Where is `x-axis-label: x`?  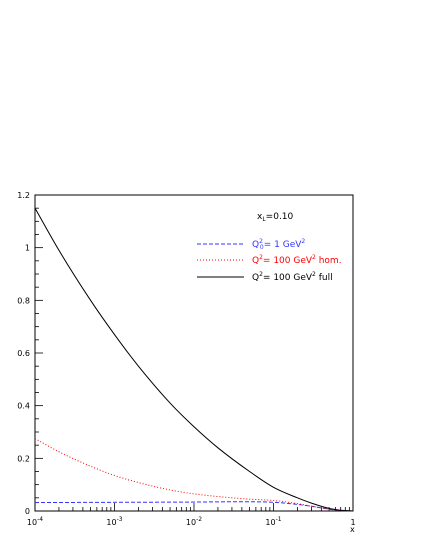 x-axis-label: x is located at coordinates (352, 529).